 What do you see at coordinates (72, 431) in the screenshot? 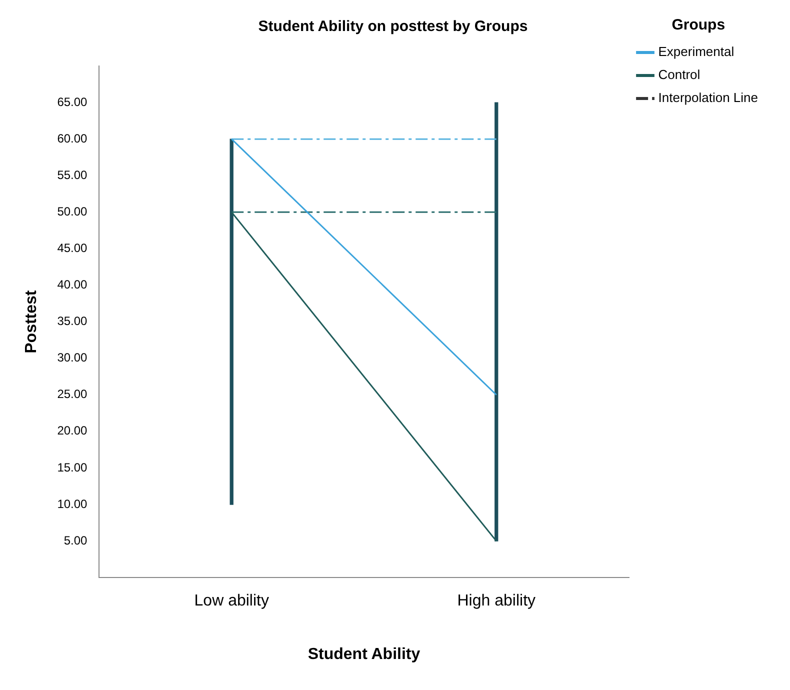
I see `y-tick-label: 20.00` at bounding box center [72, 431].